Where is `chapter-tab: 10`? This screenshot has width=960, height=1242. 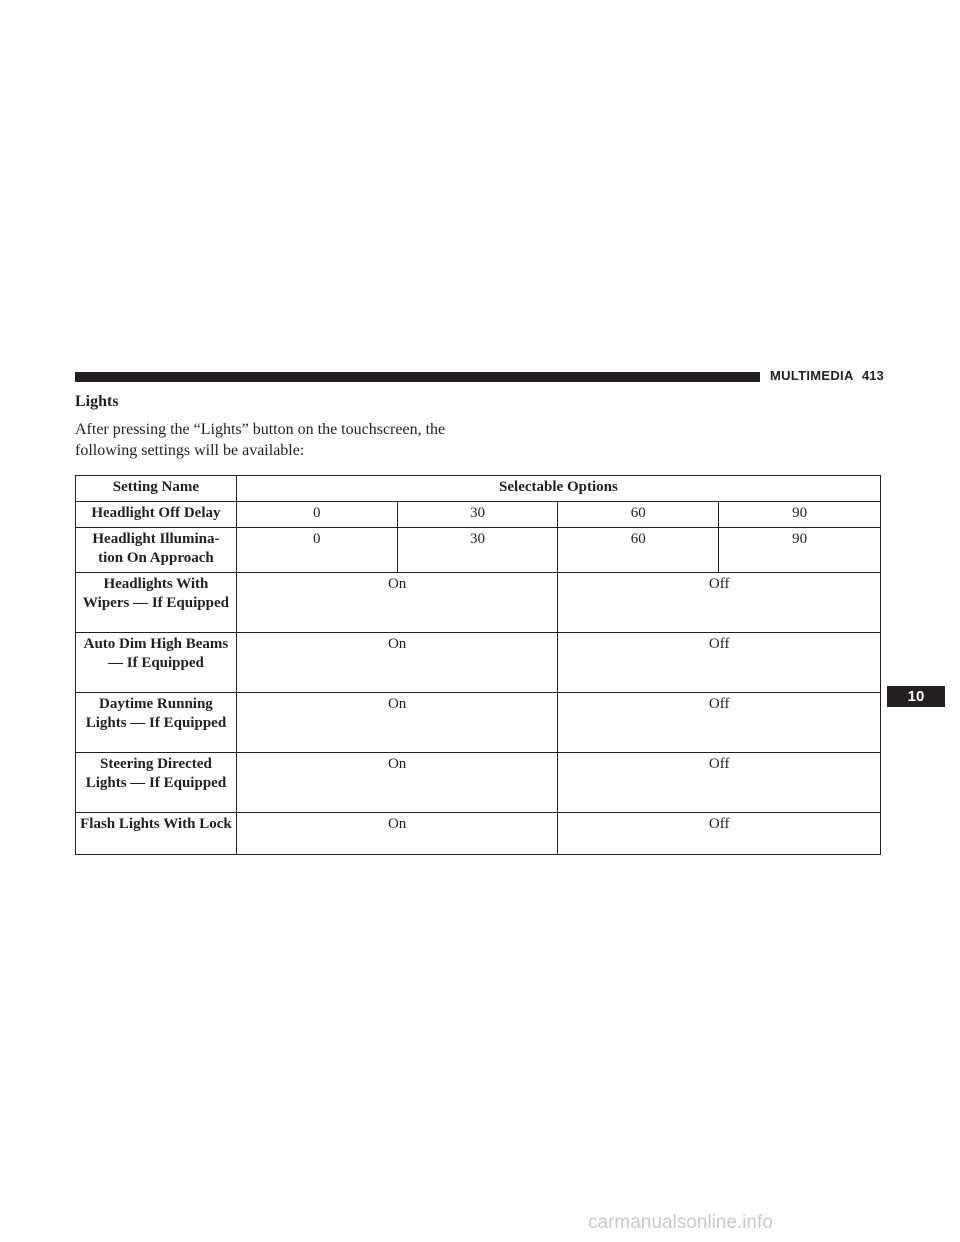 chapter-tab: 10 is located at coordinates (916, 696).